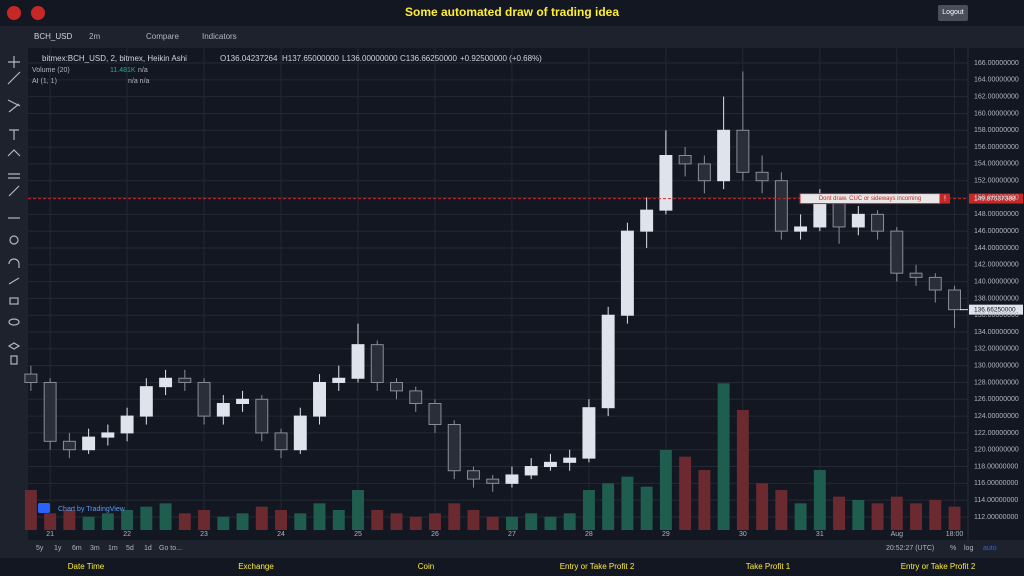  What do you see at coordinates (996, 399) in the screenshot?
I see `y-tick-label: 126.00000000` at bounding box center [996, 399].